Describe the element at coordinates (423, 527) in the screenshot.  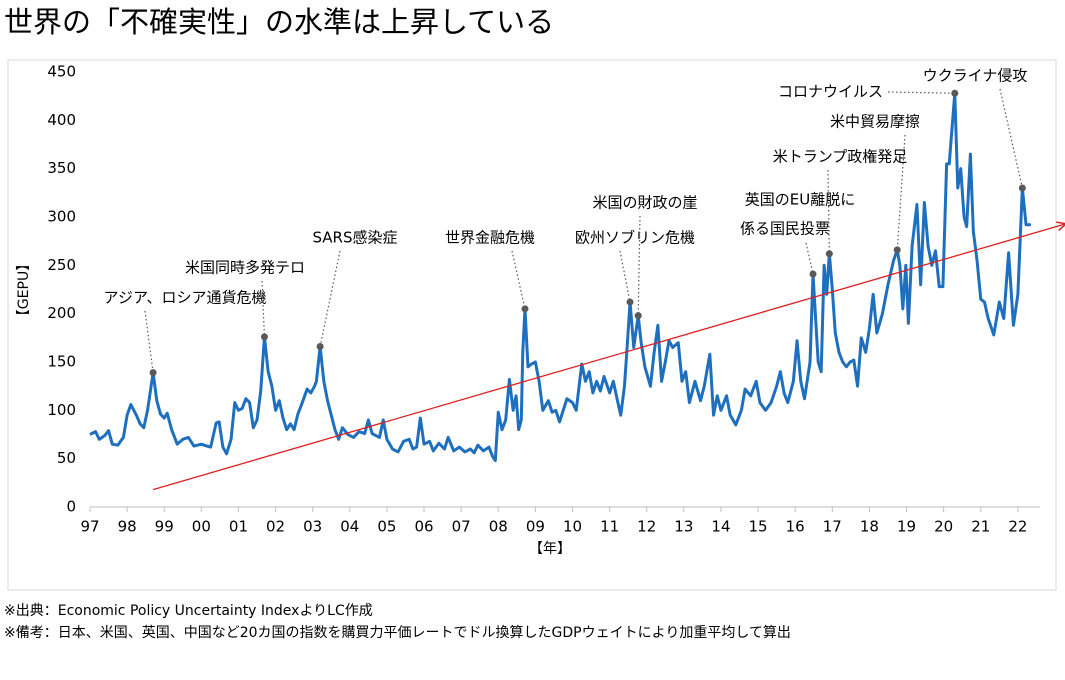
I see `x-tick-label: 06` at that location.